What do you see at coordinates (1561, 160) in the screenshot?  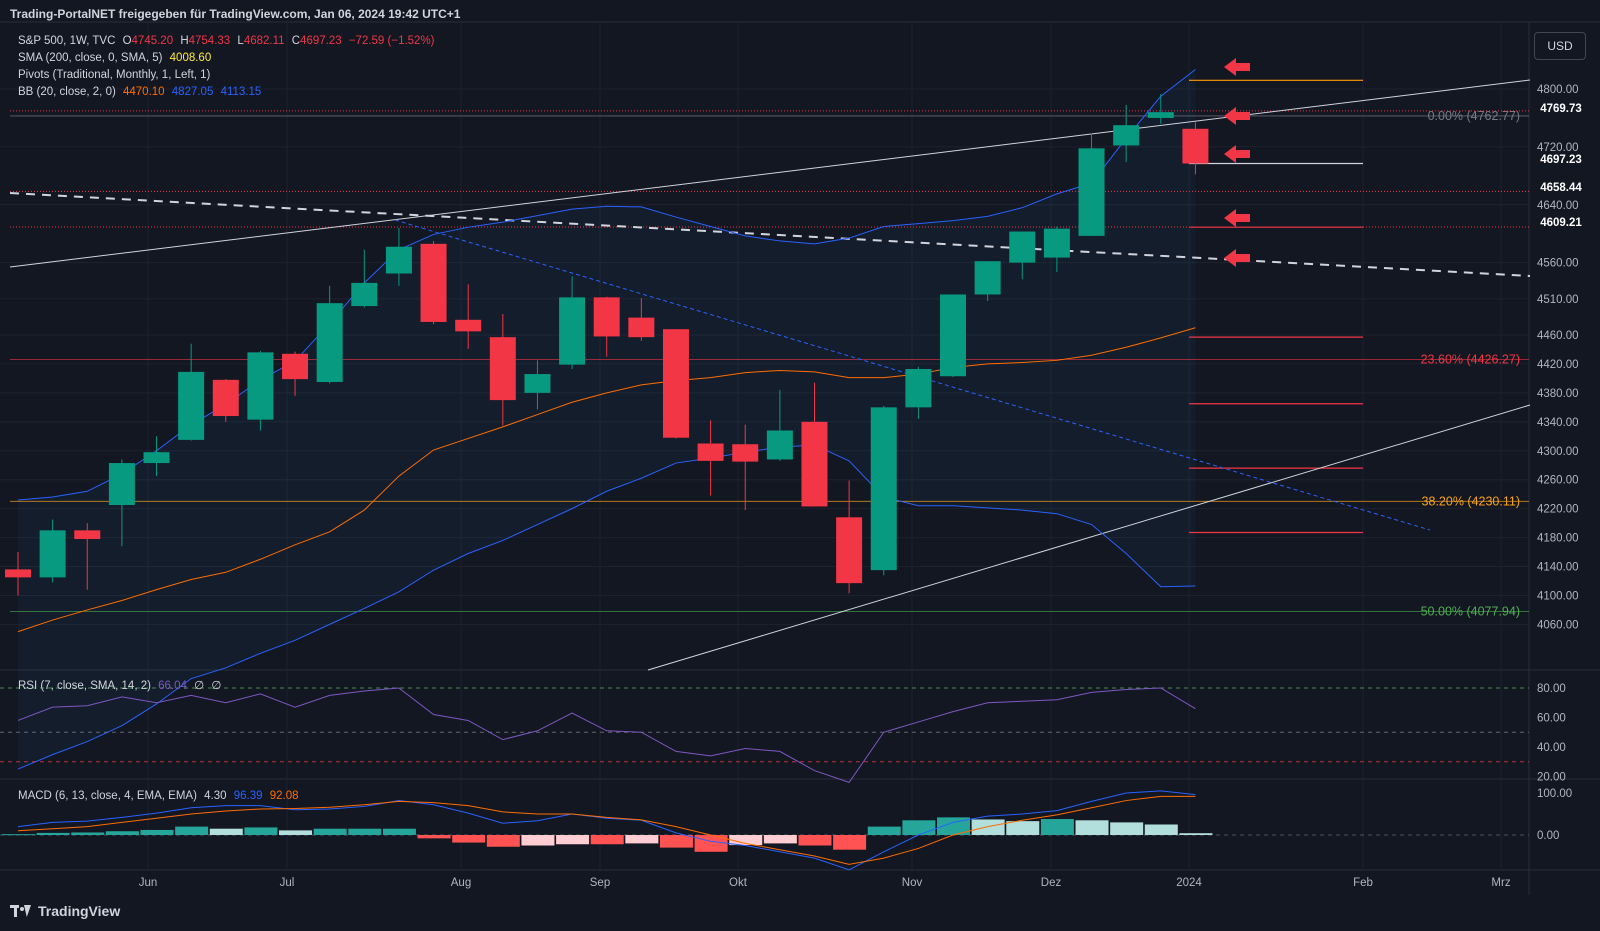 I see `price-label-last: 4697.23` at bounding box center [1561, 160].